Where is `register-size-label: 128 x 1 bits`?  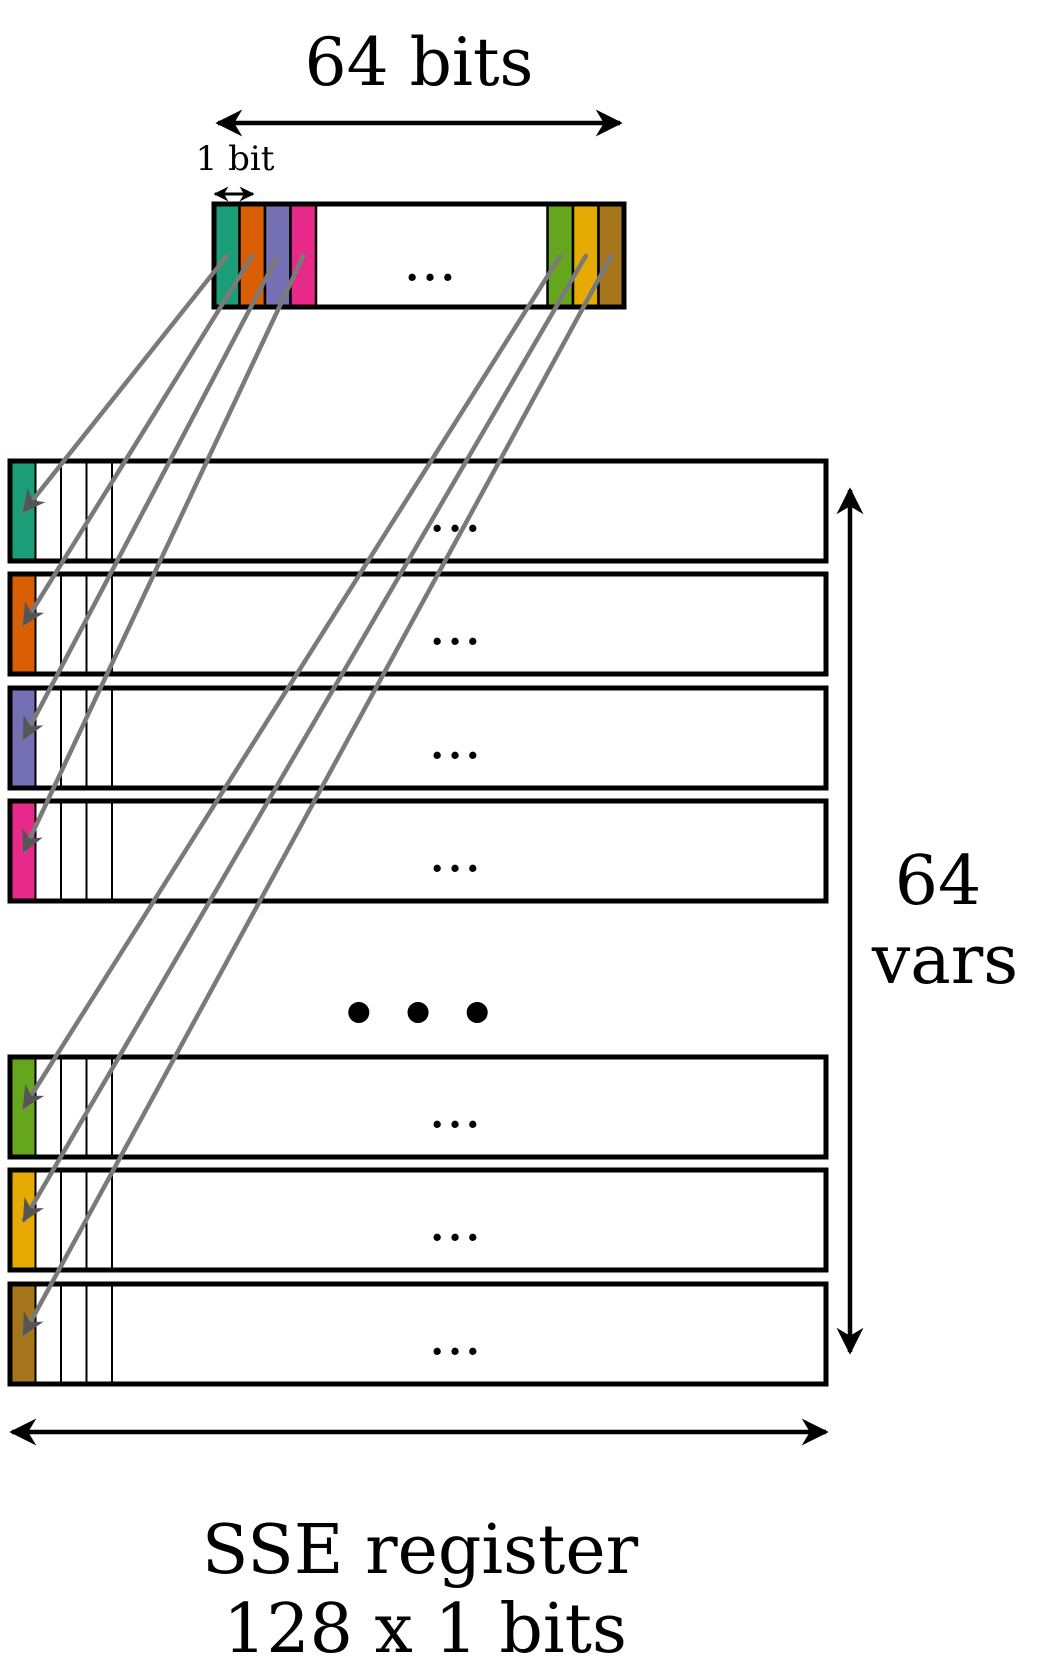
register-size-label: 128 x 1 bits is located at coordinates (425, 1628).